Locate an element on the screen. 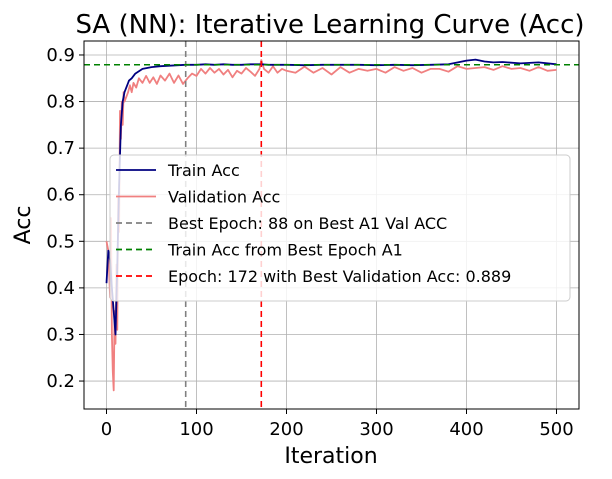 This screenshot has width=612, height=479. y-tick-label: 0.3 is located at coordinates (60, 334).